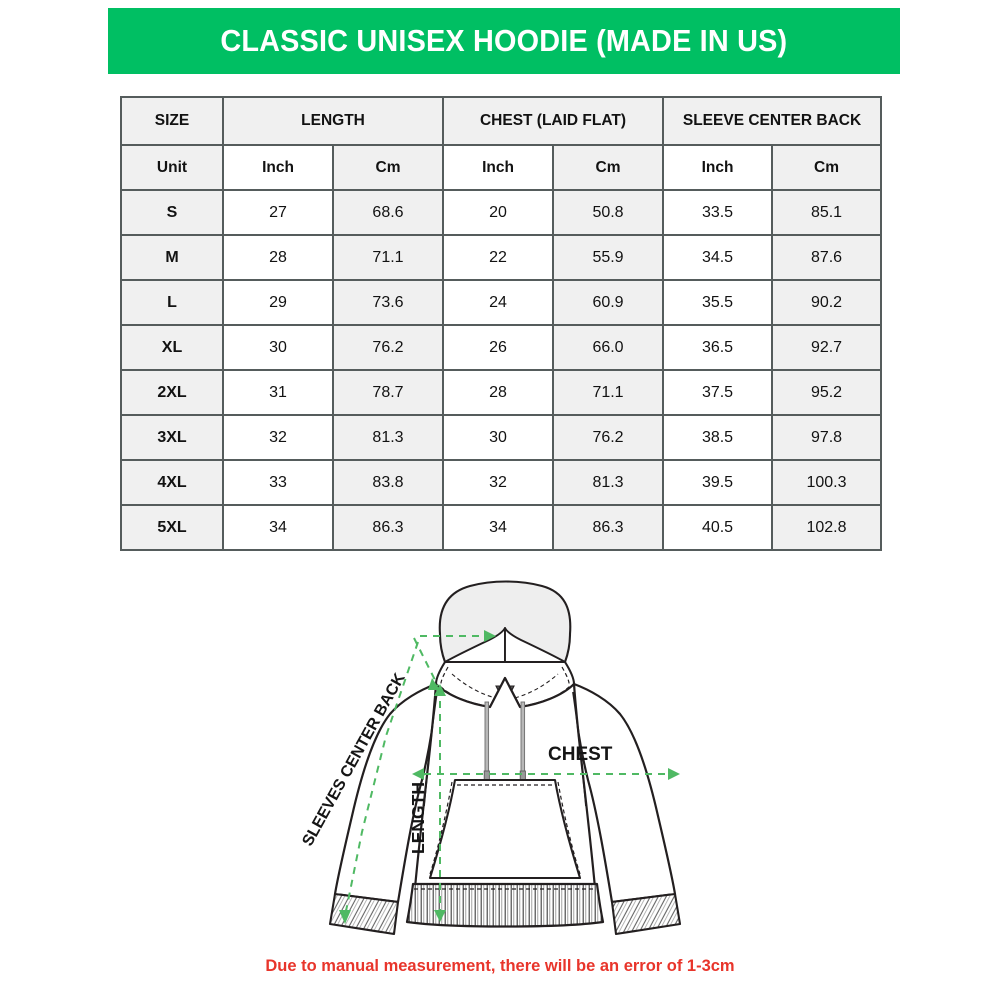 Image resolution: width=1000 pixels, height=1000 pixels. I want to click on table-unit-header-row: Unit Inch Cm Inch Cm Inch Cm, so click(501, 167).